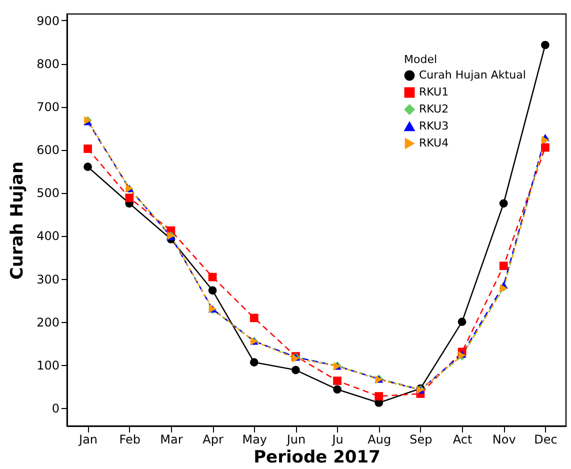 The width and height of the screenshot is (571, 469). I want to click on x-tick-label: Sep, so click(421, 439).